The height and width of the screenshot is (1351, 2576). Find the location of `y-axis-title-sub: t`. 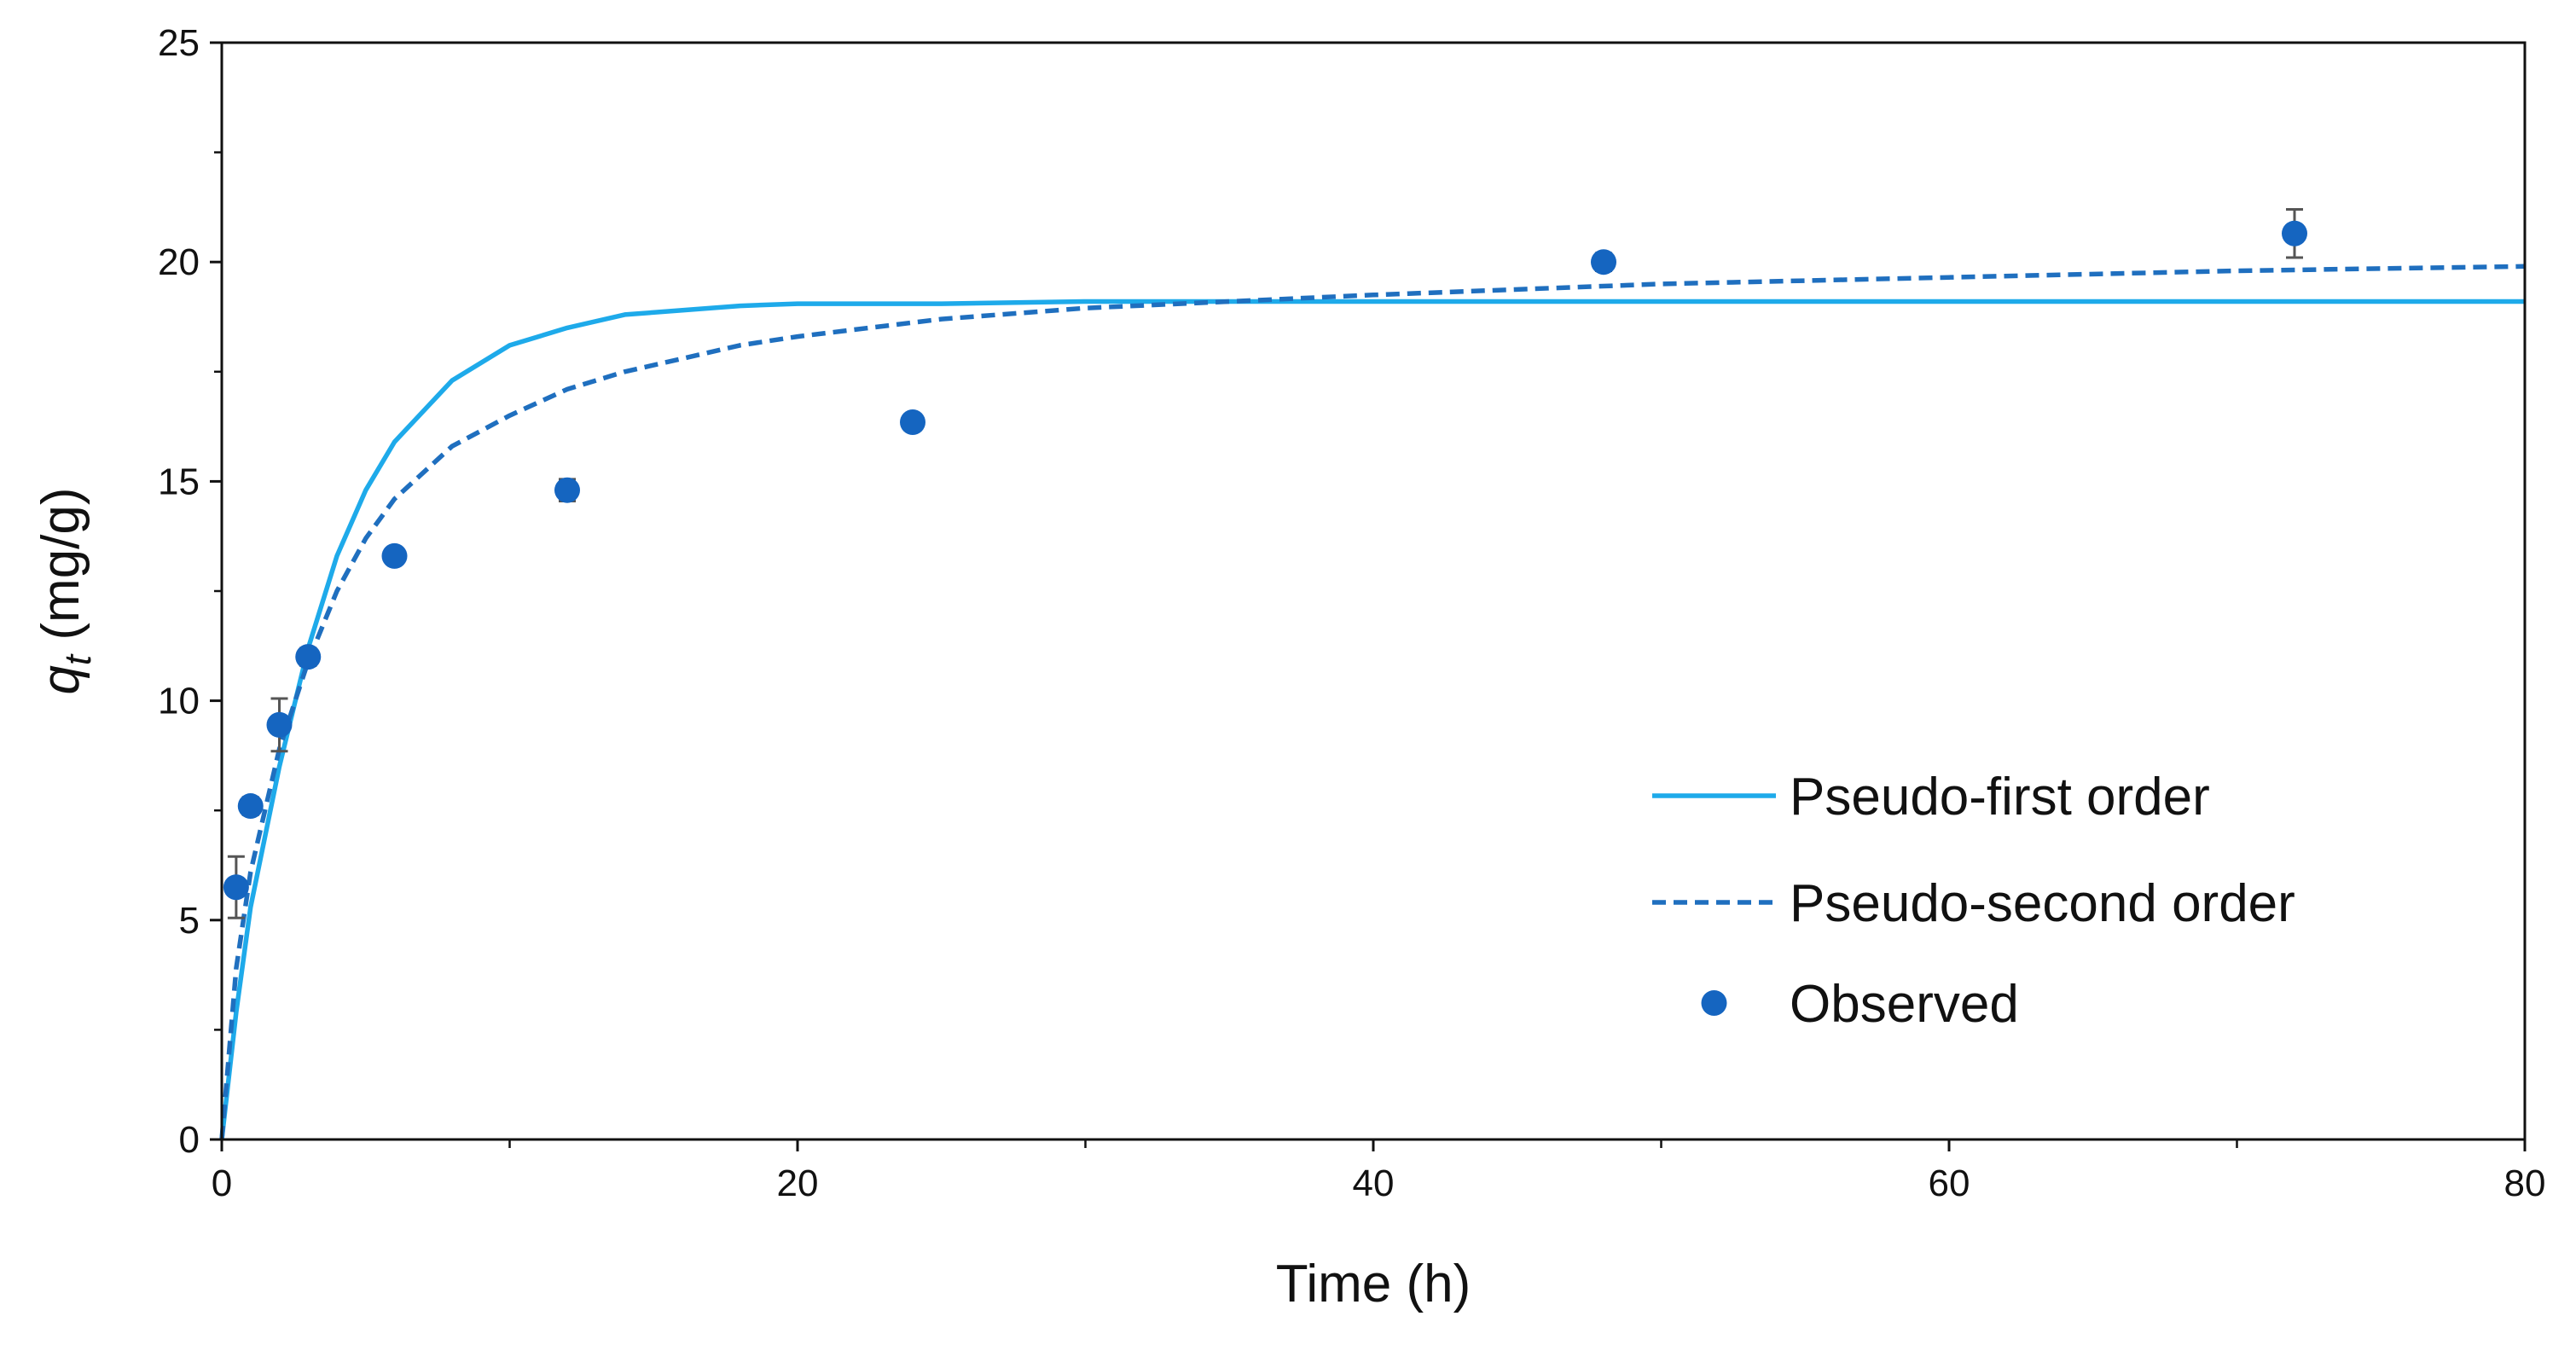

y-axis-title-sub: t is located at coordinates (78, 659).